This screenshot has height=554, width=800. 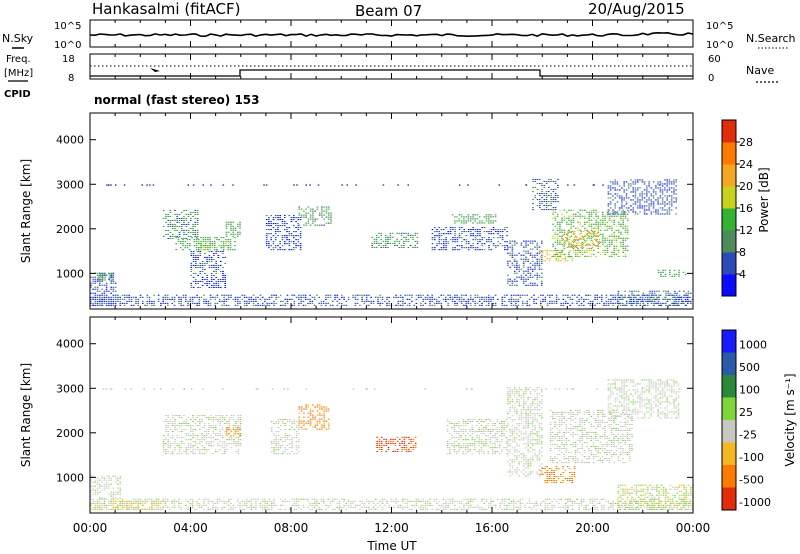 What do you see at coordinates (714, 59) in the screenshot?
I see `freq-right-tick-top: 60` at bounding box center [714, 59].